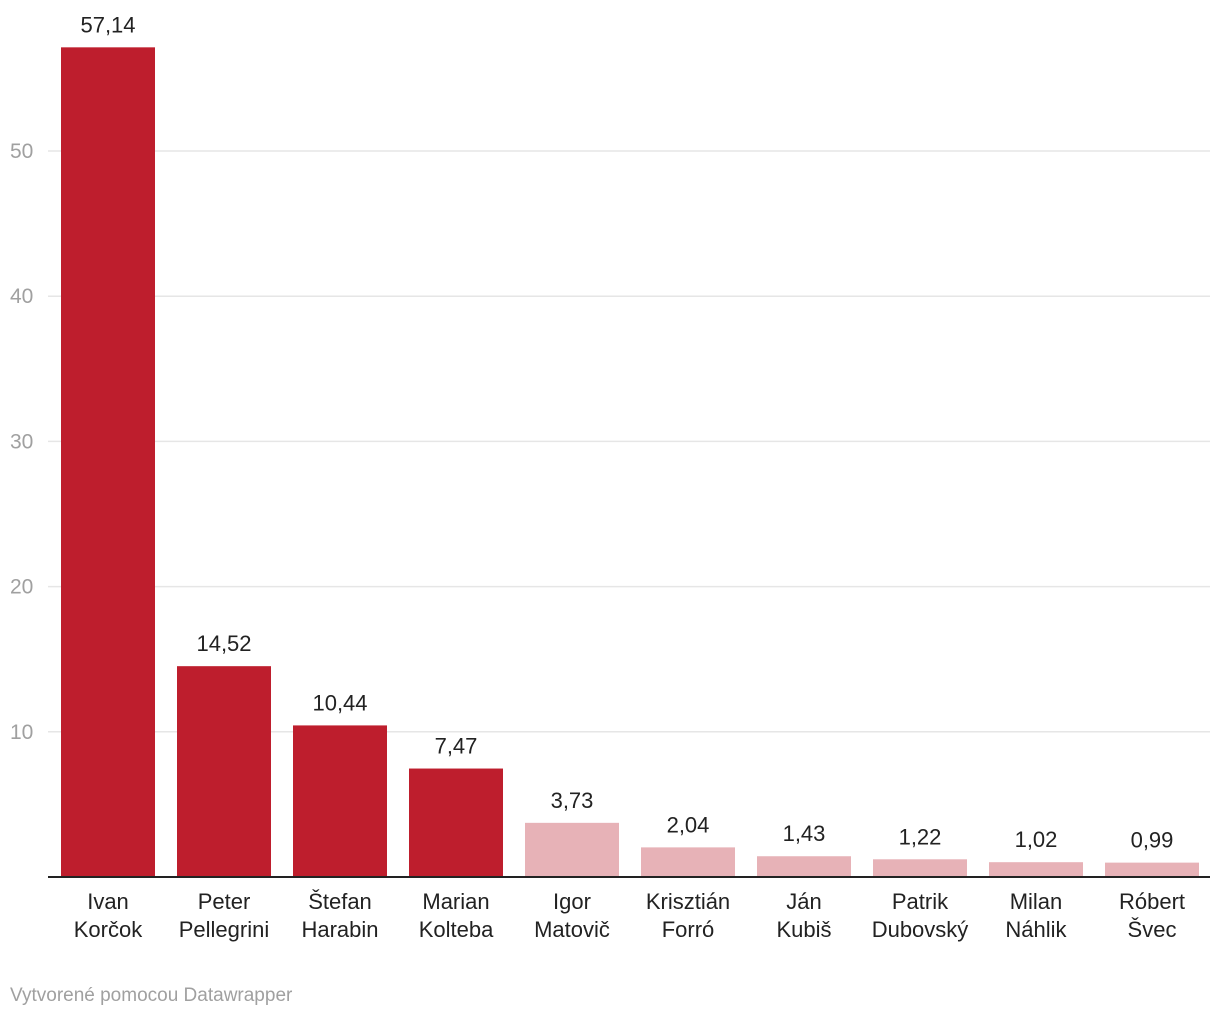  I want to click on x-tick-label: Korčok, so click(108, 929).